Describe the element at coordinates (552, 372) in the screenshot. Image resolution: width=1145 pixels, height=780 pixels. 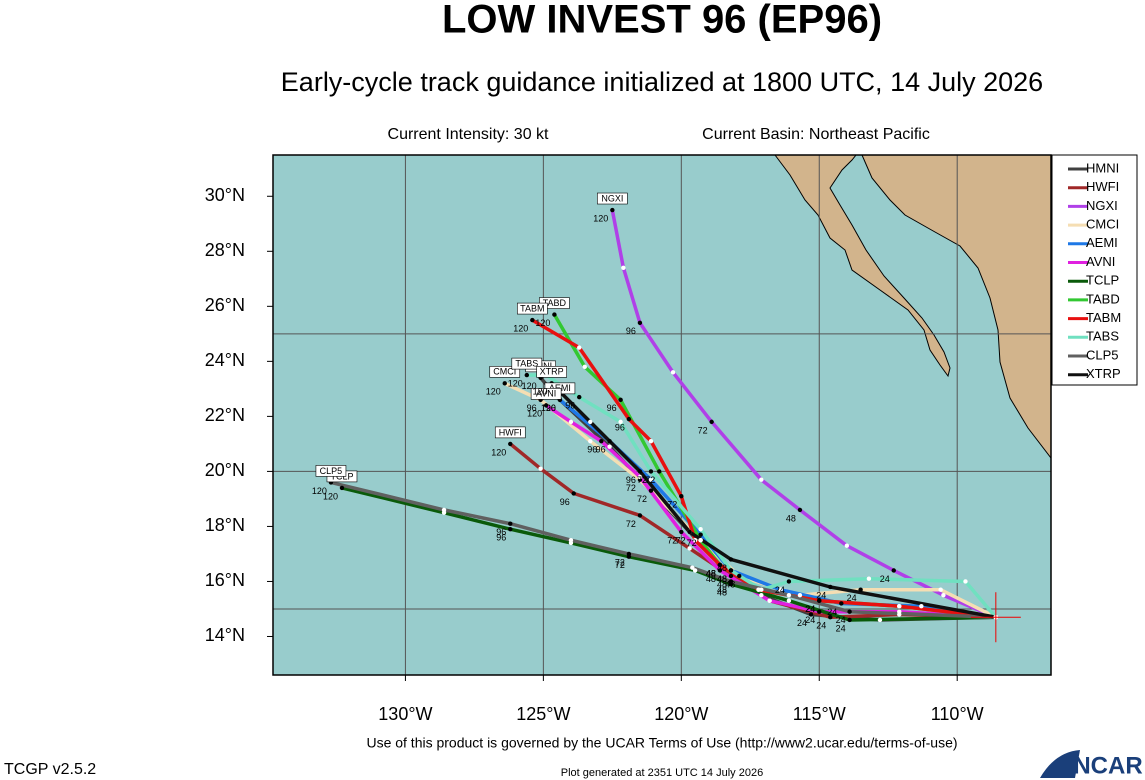
I see `track-name: XTRP` at that location.